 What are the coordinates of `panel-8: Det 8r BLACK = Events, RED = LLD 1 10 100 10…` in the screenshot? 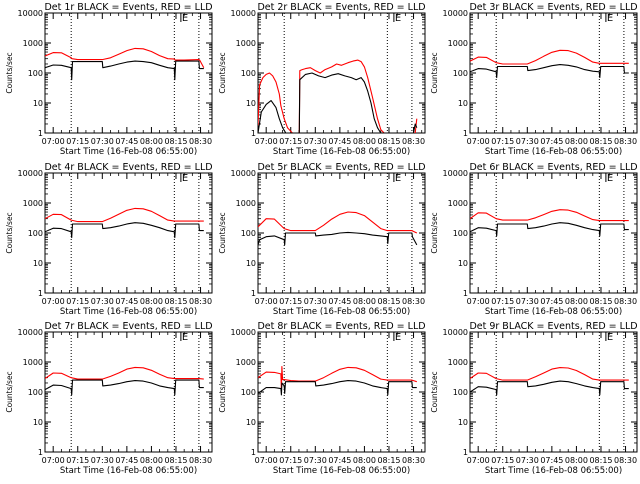 It's located at (322, 398).